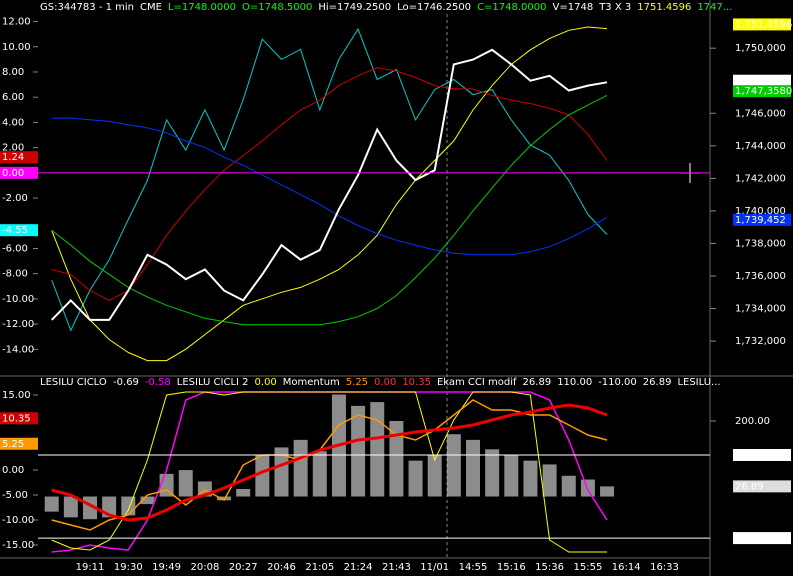 The height and width of the screenshot is (576, 793). Describe the element at coordinates (18, 349) in the screenshot. I see `y-tick-label: -14.00` at that location.